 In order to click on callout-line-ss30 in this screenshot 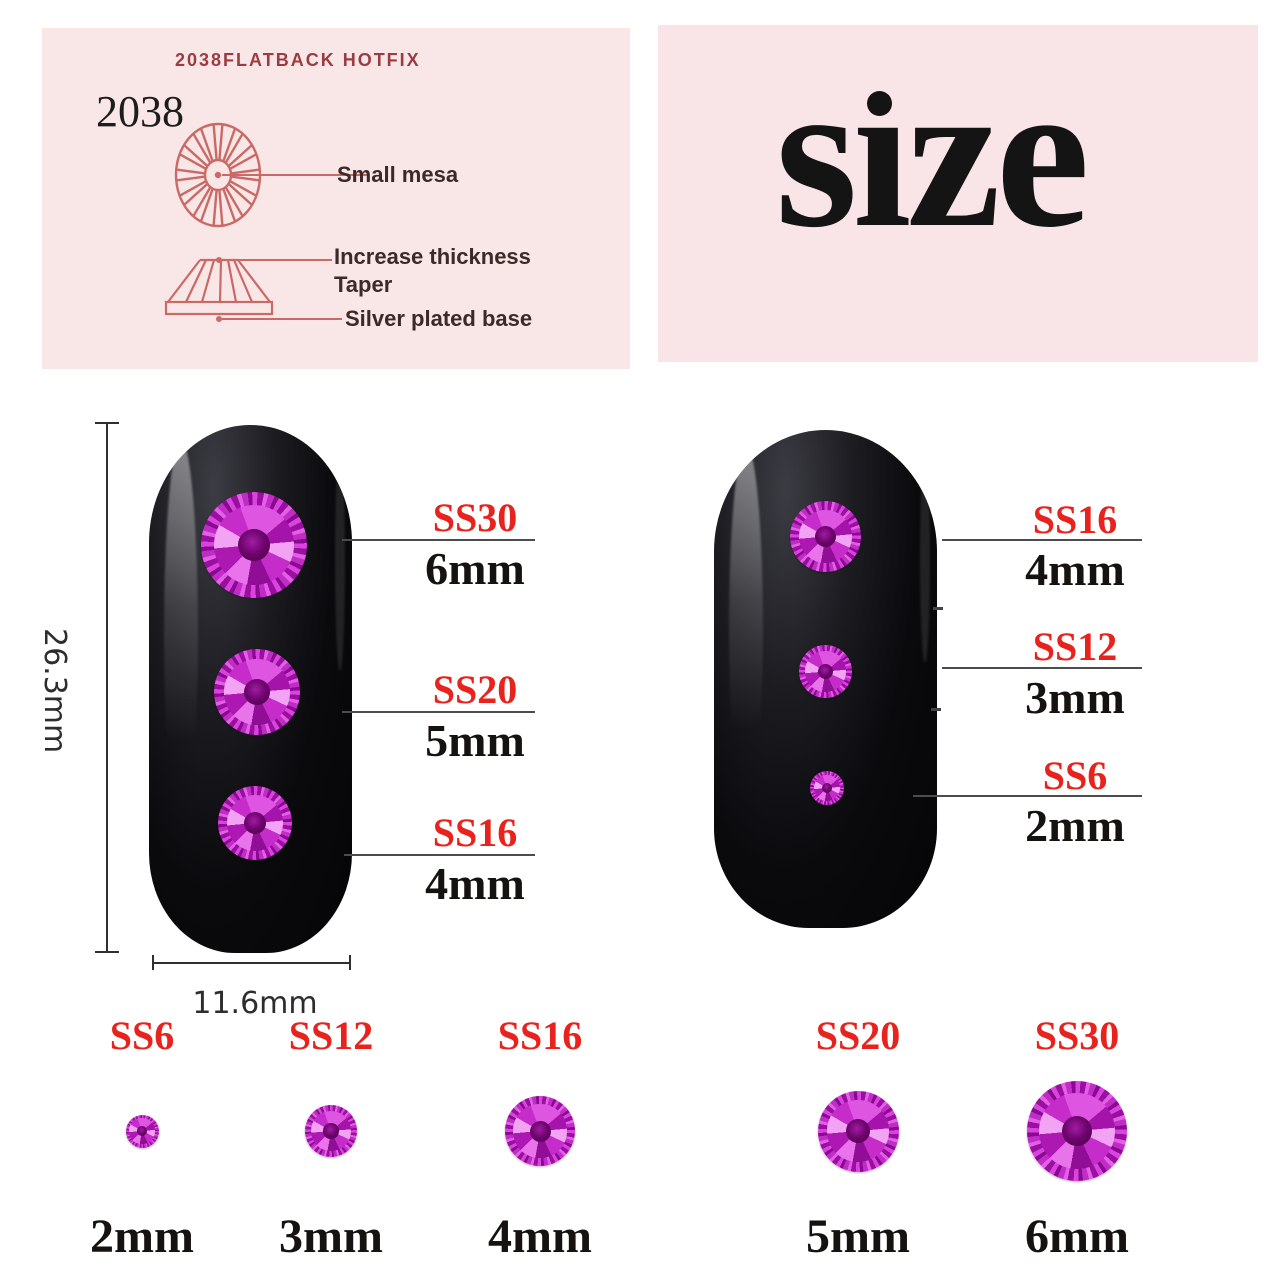, I will do `click(438, 540)`.